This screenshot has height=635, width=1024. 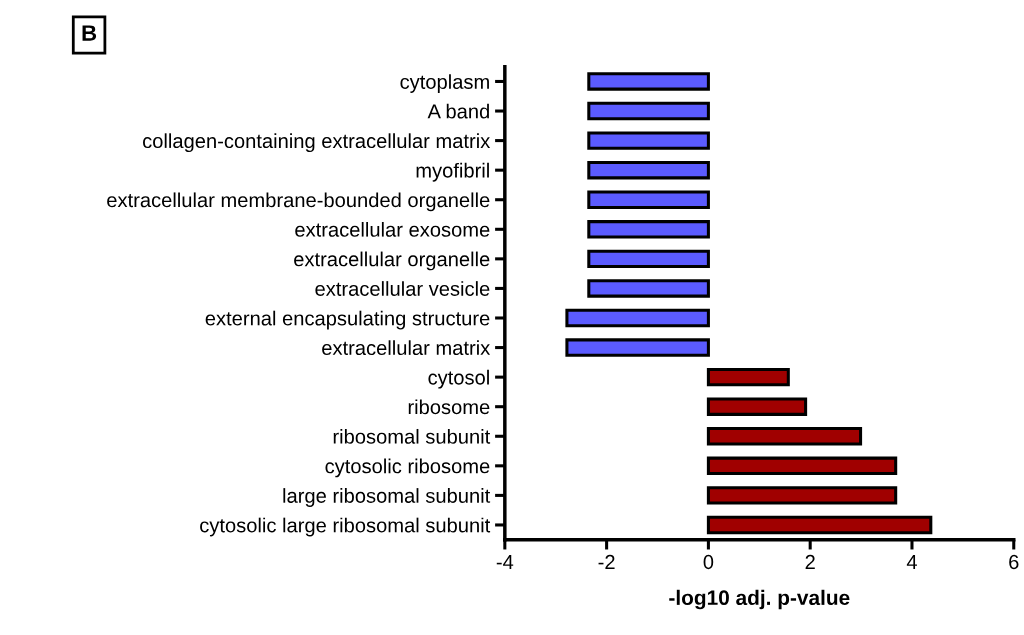 I want to click on x-tick-label: -4, so click(x=505, y=562).